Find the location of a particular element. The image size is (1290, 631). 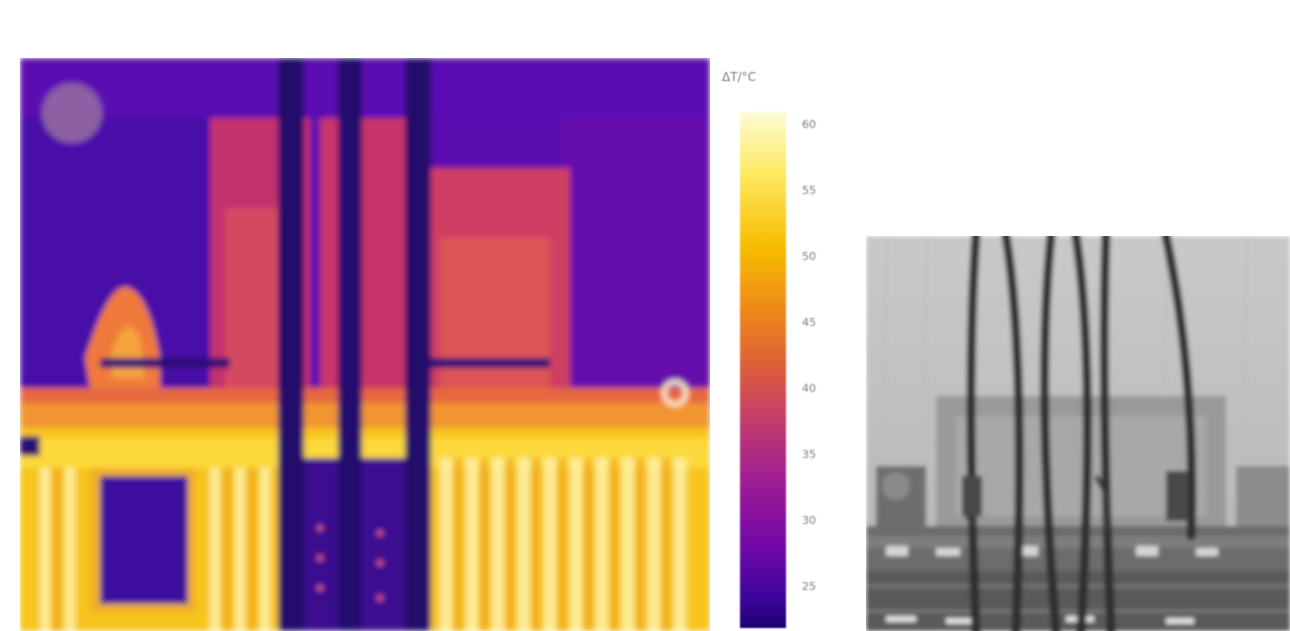

colorbar-tick: 40 is located at coordinates (809, 388).